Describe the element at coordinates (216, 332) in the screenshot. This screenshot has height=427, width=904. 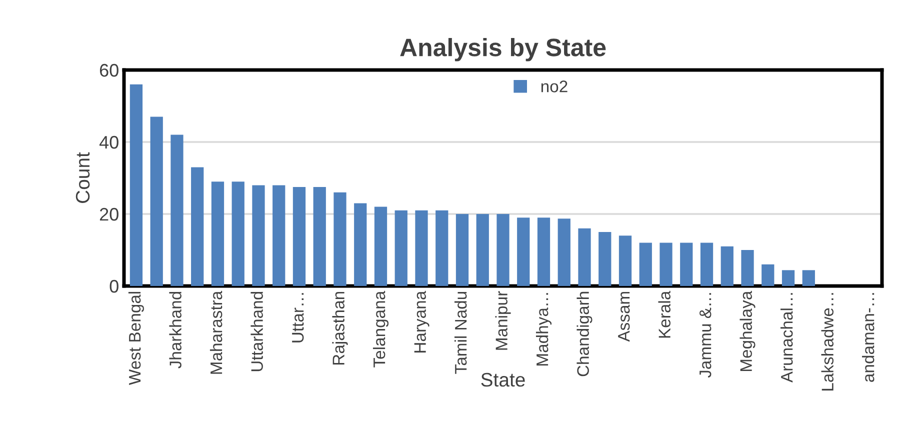
I see `x-tick-label: Maharastra` at that location.